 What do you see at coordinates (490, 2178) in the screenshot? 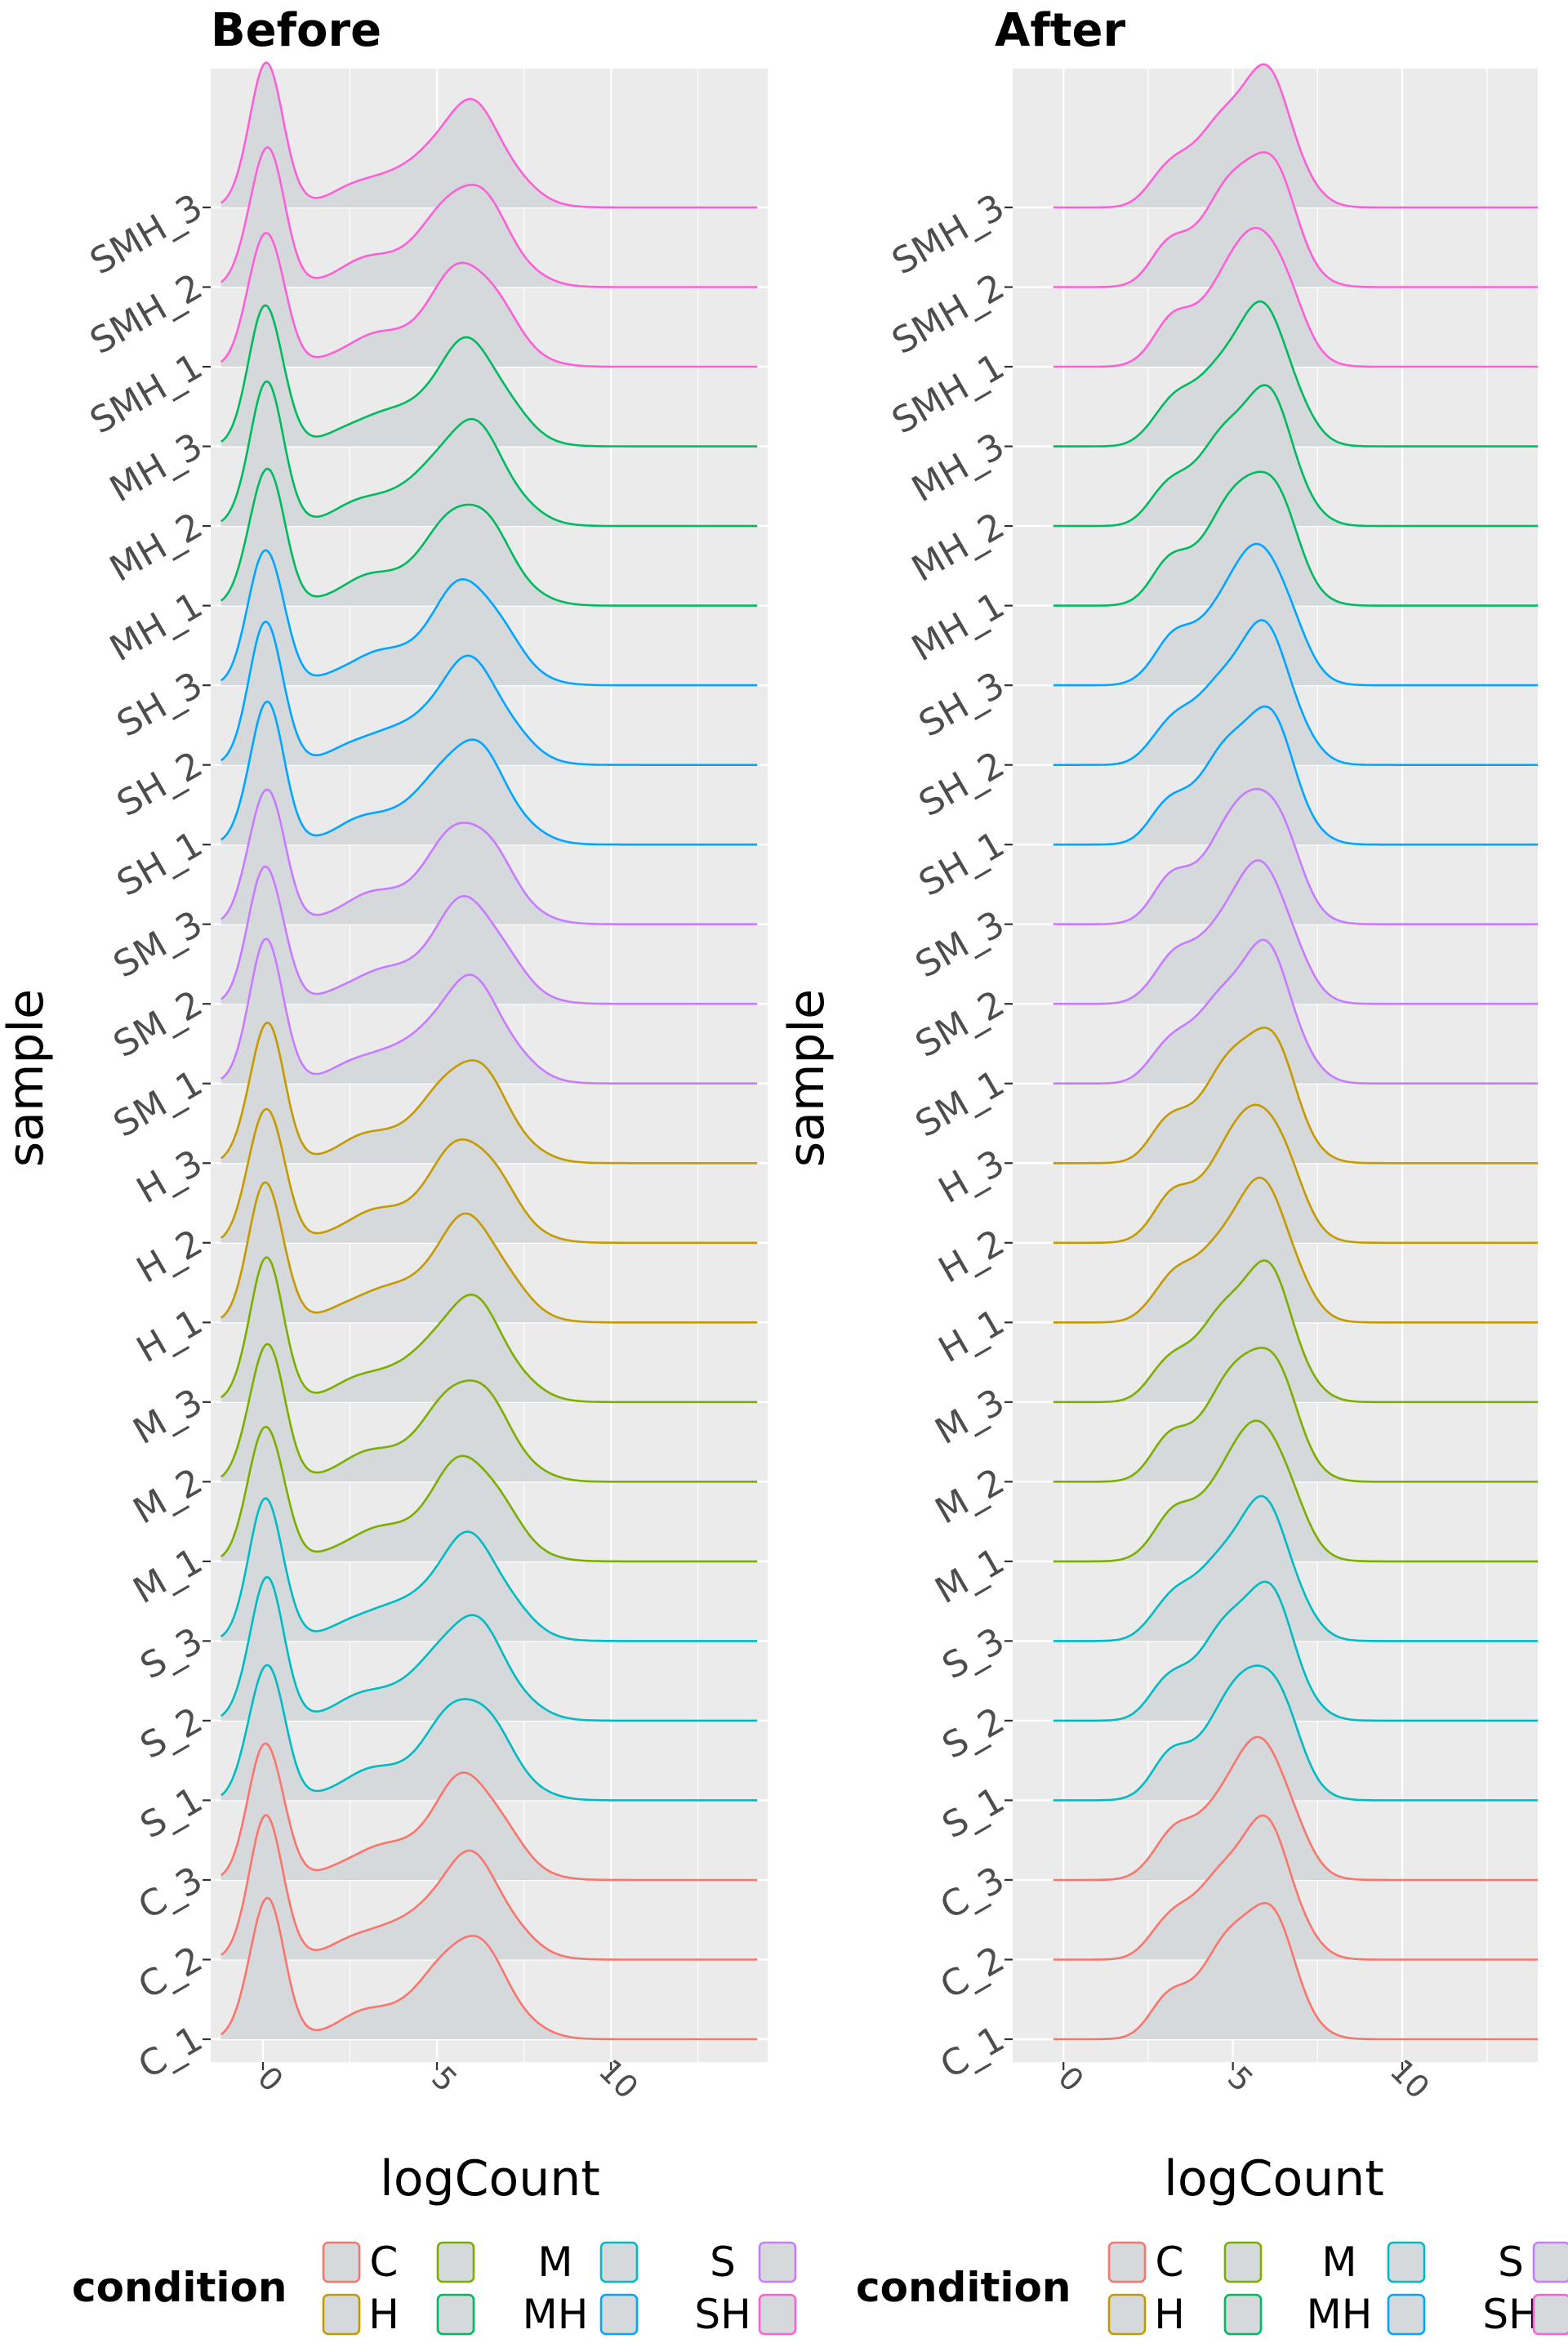
I see `x-axis-title: logCount` at bounding box center [490, 2178].